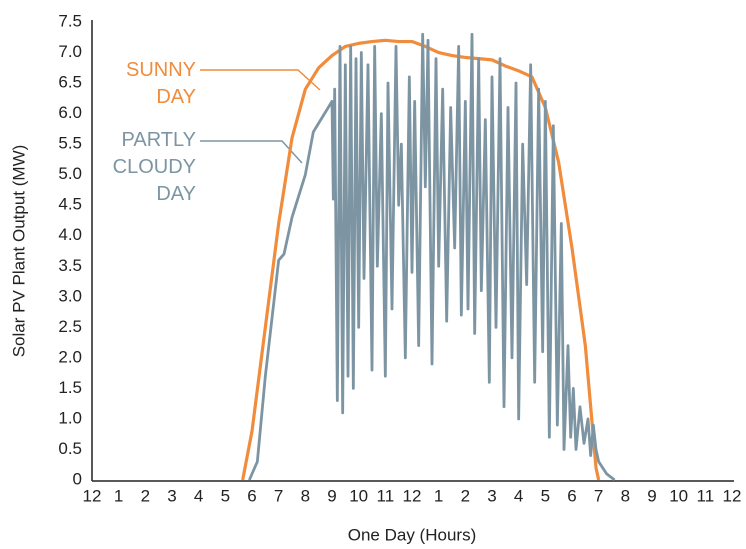 The height and width of the screenshot is (549, 746). What do you see at coordinates (18, 251) in the screenshot?
I see `y-axis-title: Solar PV Plant Output (MW)` at bounding box center [18, 251].